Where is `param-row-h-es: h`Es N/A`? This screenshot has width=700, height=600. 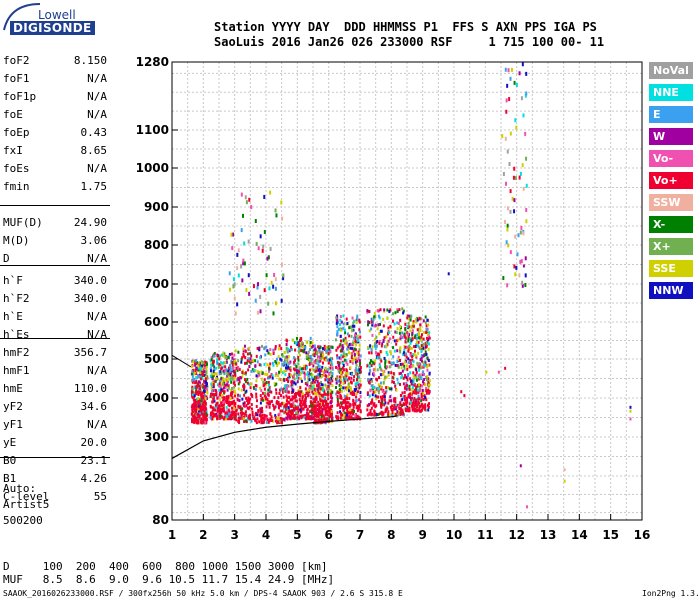
param-row-h-es: h`Es N/A is located at coordinates (55, 335).